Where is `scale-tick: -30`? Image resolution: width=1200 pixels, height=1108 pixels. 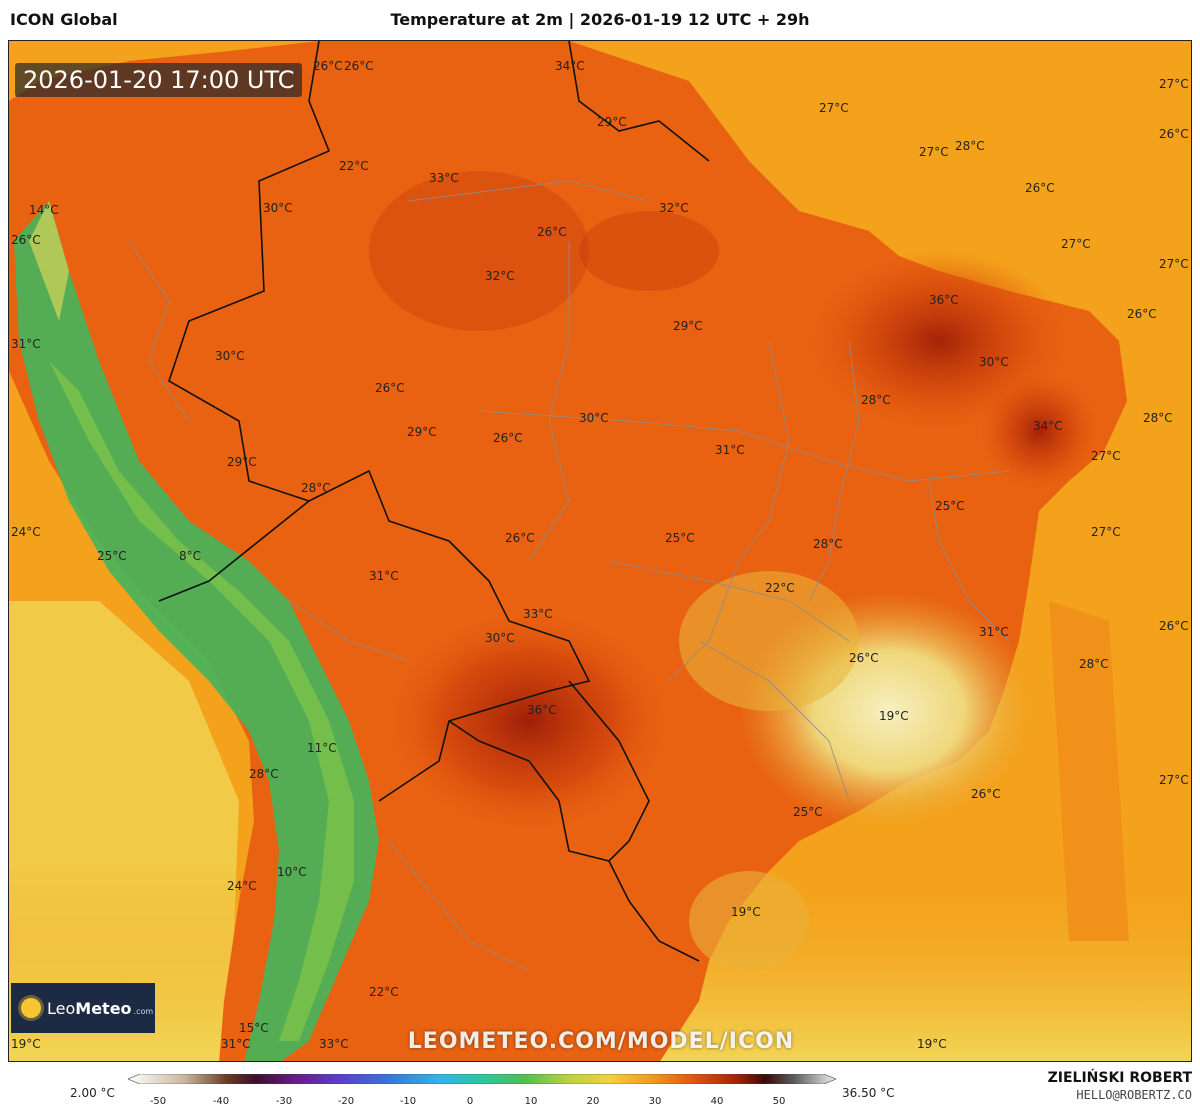
scale-tick: -30 is located at coordinates (284, 1101).